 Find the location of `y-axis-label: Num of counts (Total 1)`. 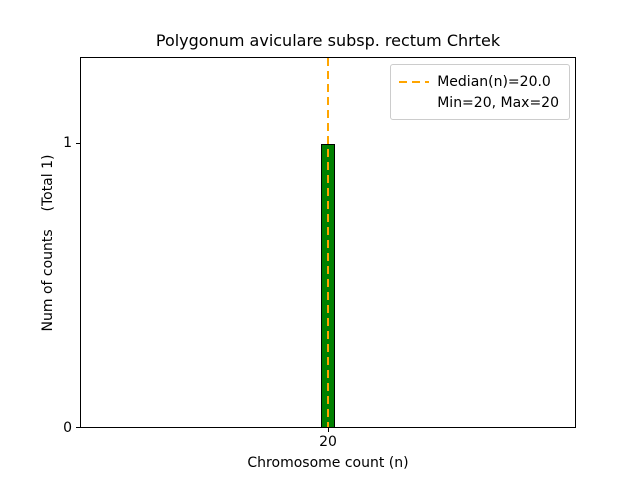

y-axis-label: Num of counts (Total 1) is located at coordinates (48, 243).